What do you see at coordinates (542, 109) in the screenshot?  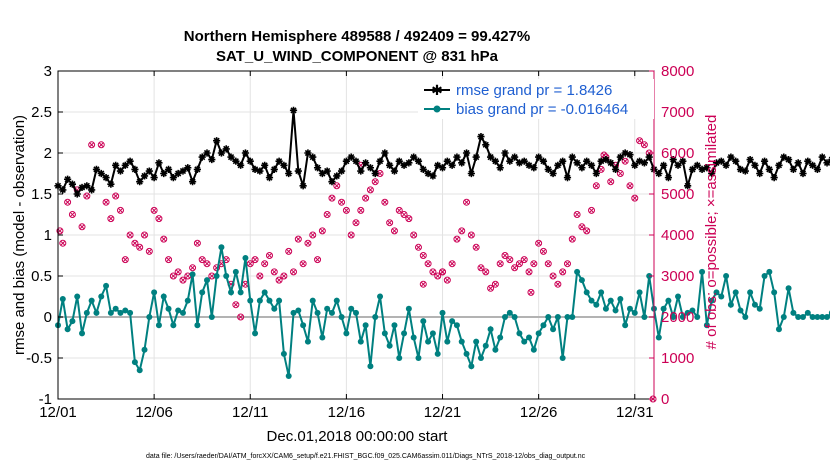 I see `legend-bias-label: bias grand pr = -0.016464` at bounding box center [542, 109].